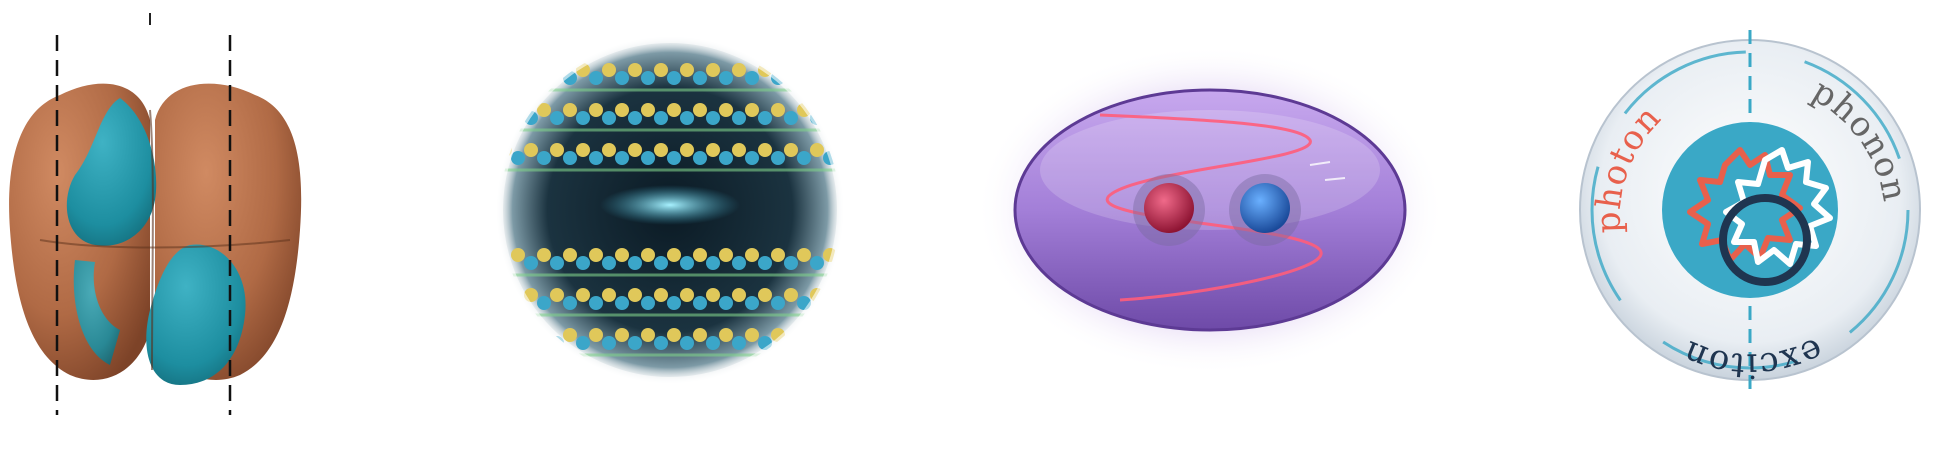  I want to click on electron-particle, so click(1169, 208).